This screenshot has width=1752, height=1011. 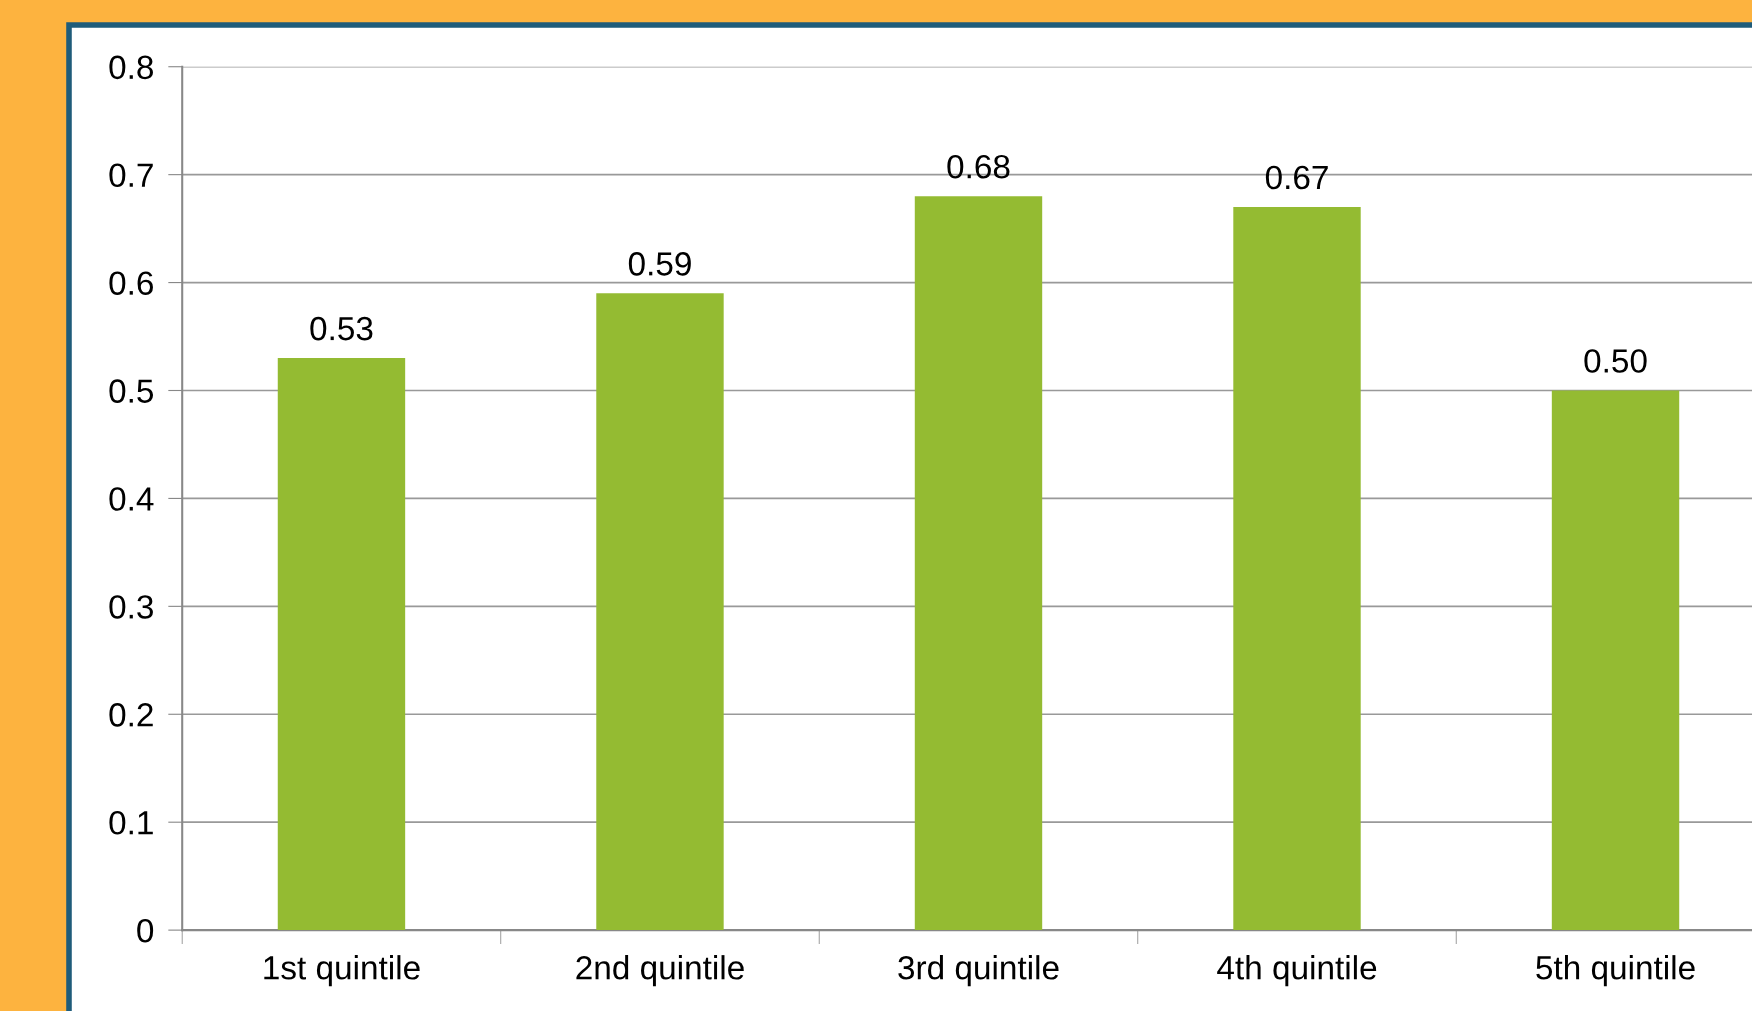 What do you see at coordinates (1615, 971) in the screenshot?
I see `x-tick-label: 5th quintile` at bounding box center [1615, 971].